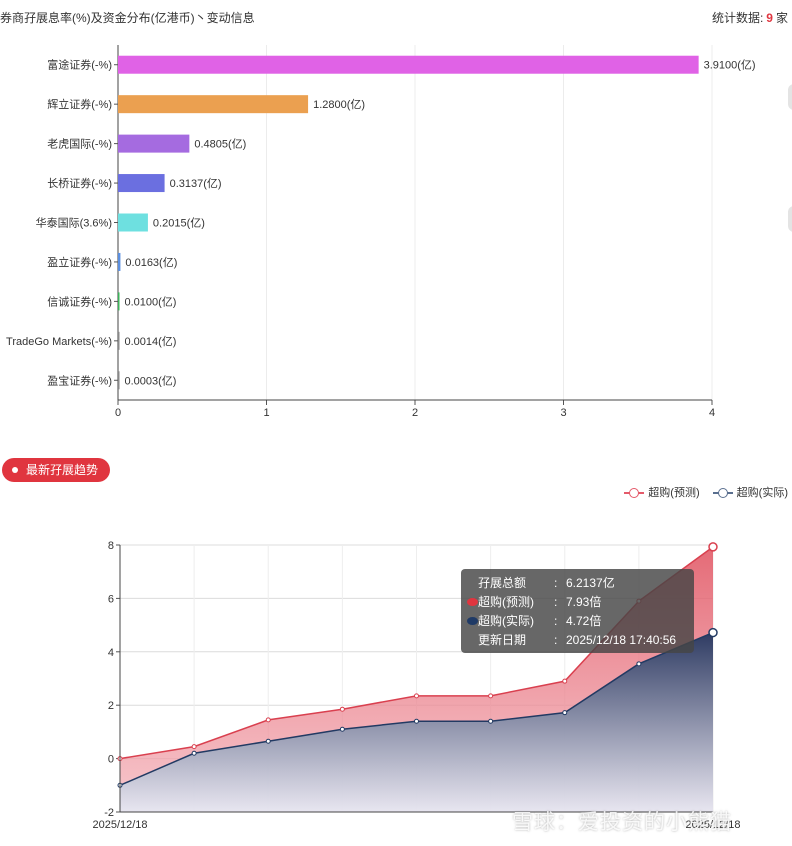 Image resolution: width=792 pixels, height=846 pixels. What do you see at coordinates (111, 760) in the screenshot?
I see `y-tick-label: 0` at bounding box center [111, 760].